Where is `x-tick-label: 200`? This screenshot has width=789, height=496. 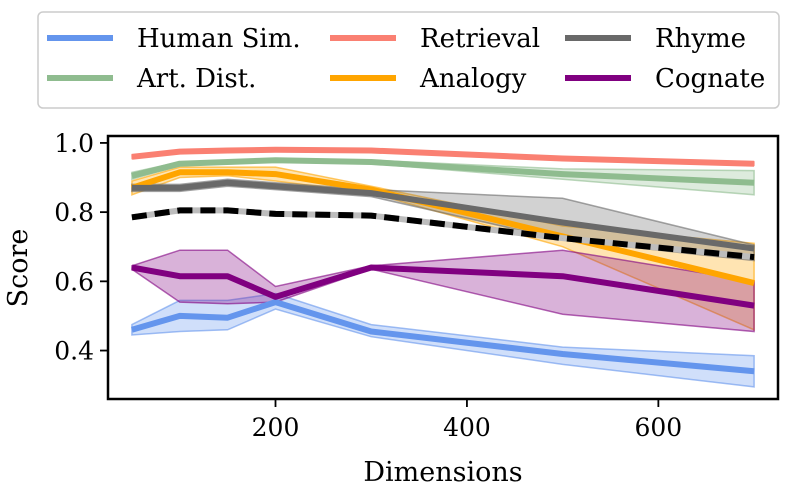
x-tick-label: 200 is located at coordinates (276, 427).